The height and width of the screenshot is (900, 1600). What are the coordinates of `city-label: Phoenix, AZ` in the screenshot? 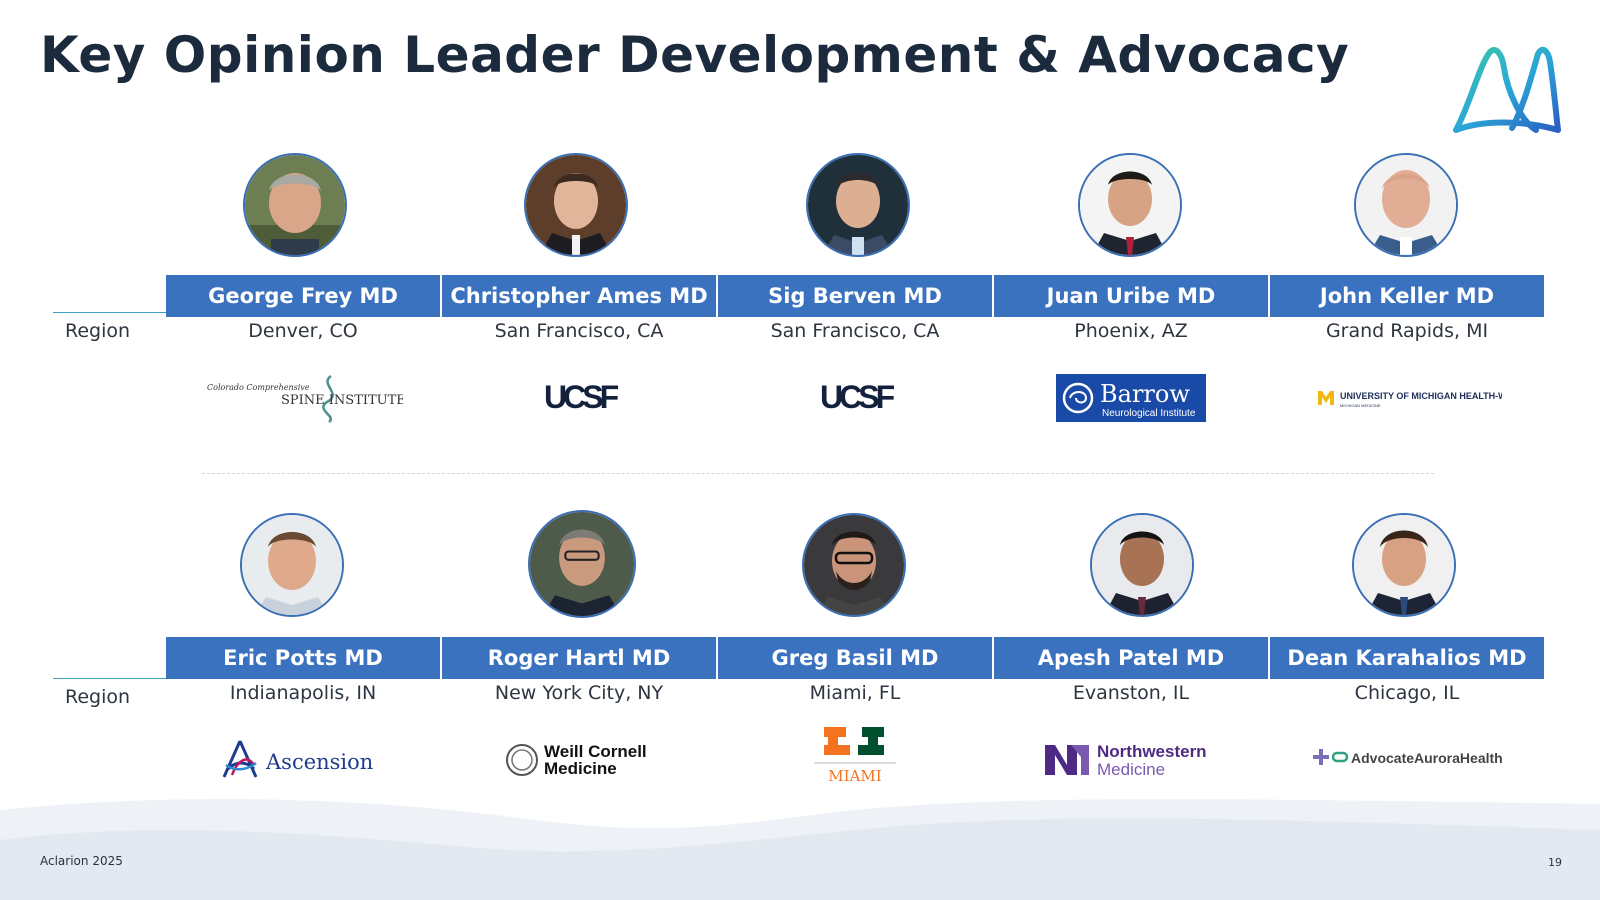 It's located at (1131, 331).